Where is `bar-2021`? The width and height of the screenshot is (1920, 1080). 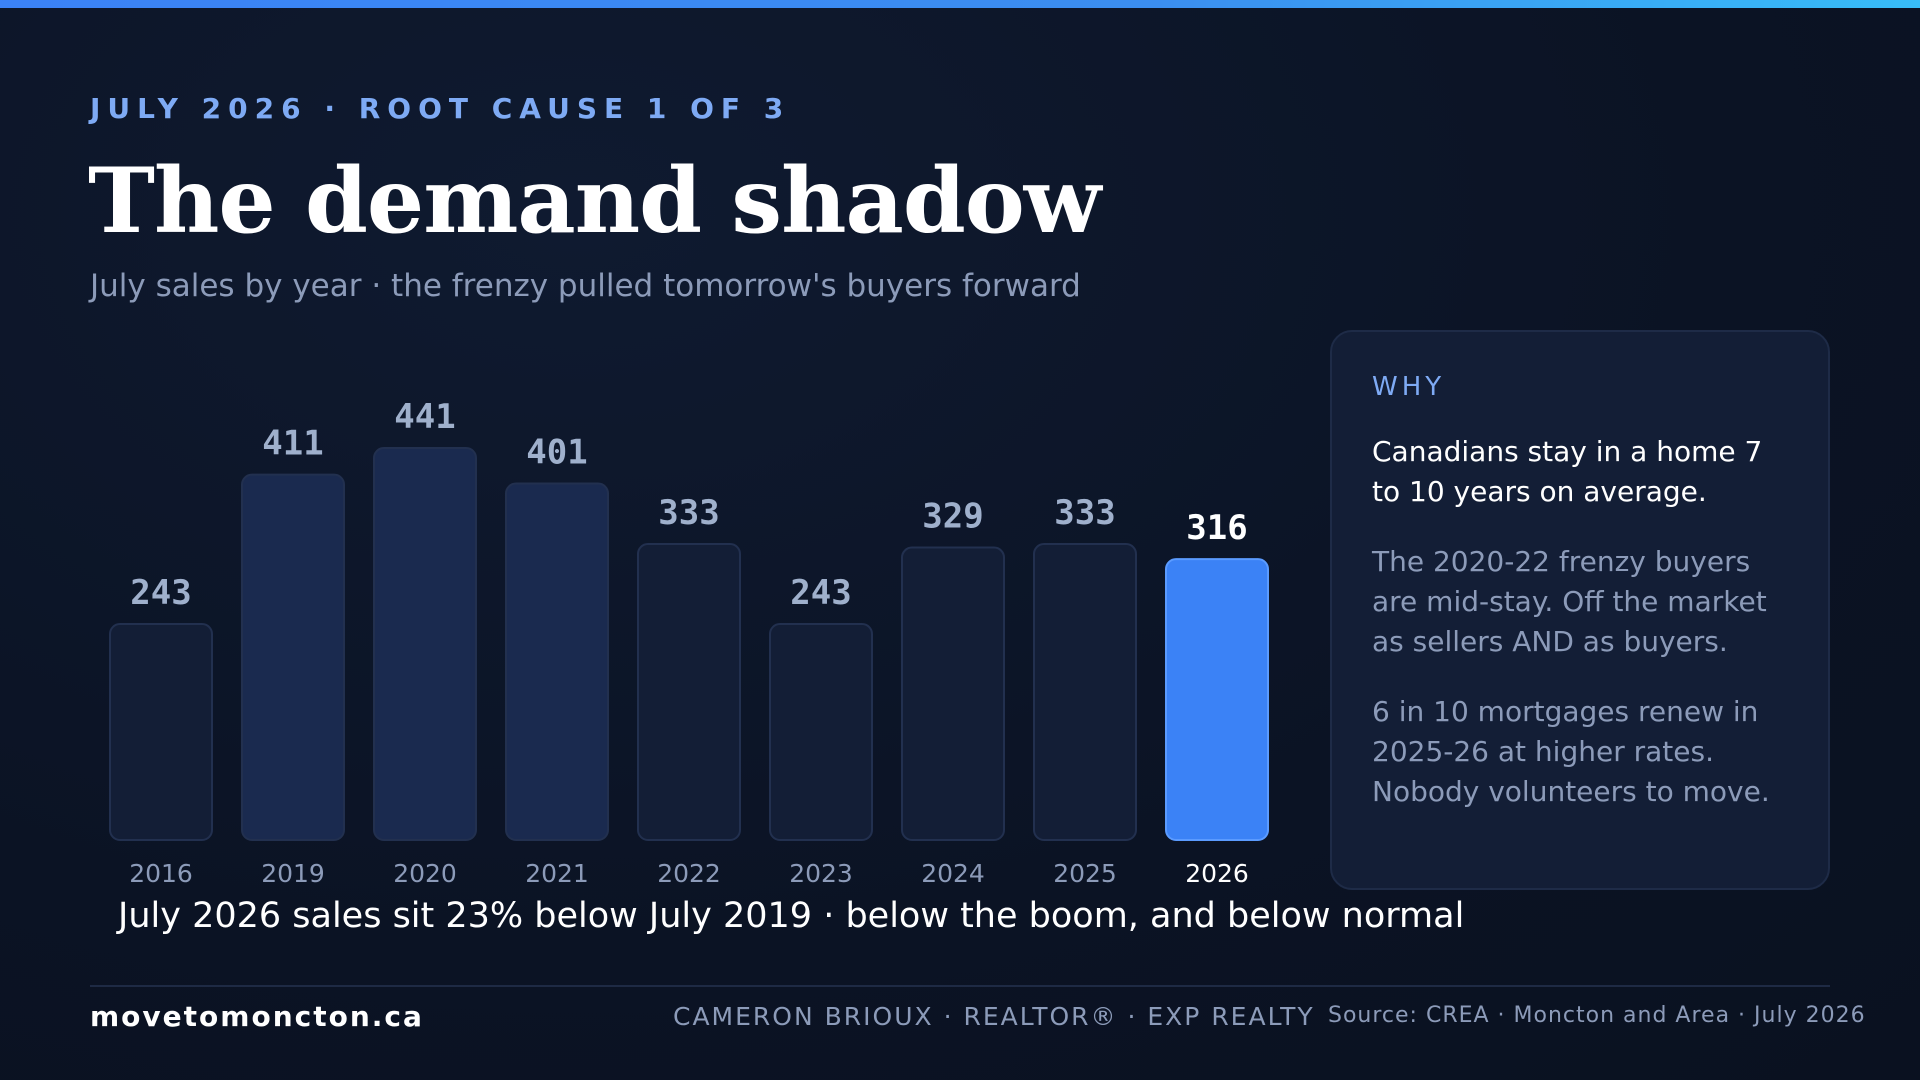 bar-2021 is located at coordinates (557, 662).